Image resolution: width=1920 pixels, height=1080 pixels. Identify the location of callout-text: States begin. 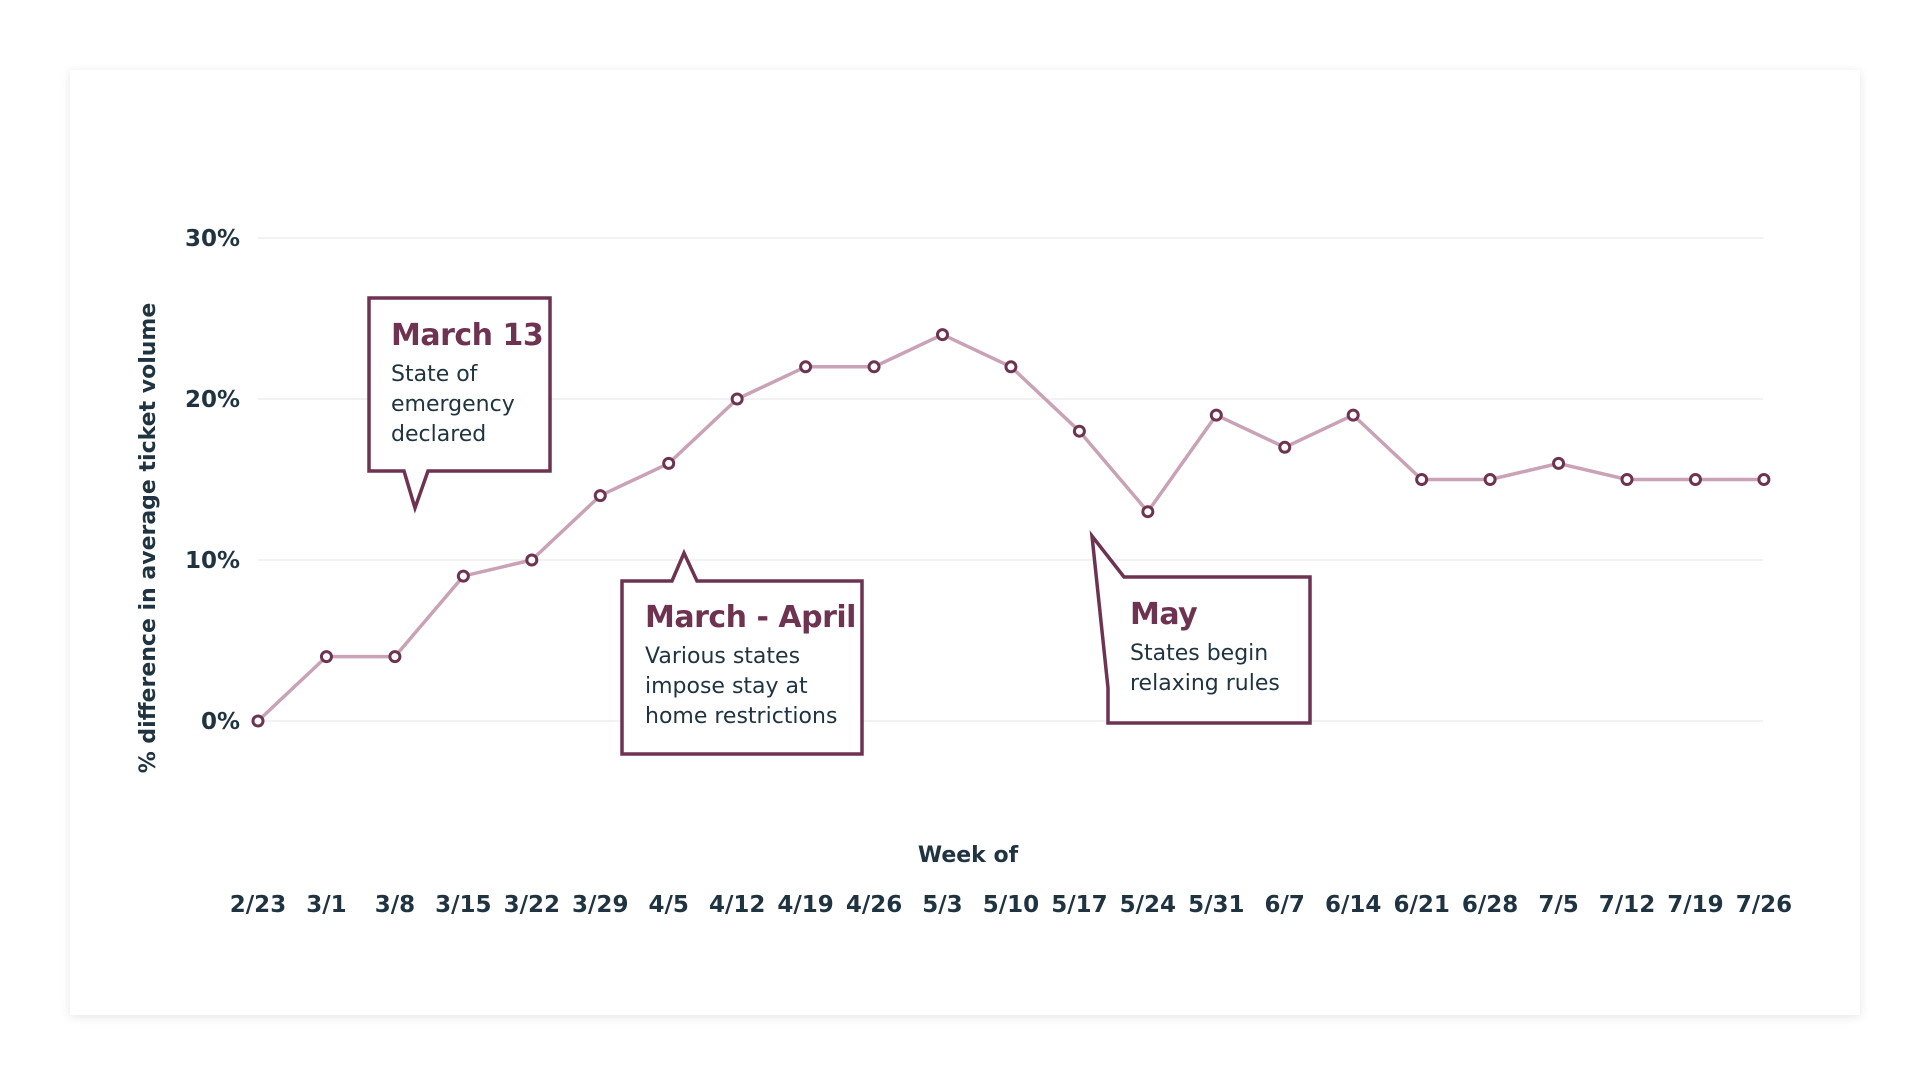
(1199, 653).